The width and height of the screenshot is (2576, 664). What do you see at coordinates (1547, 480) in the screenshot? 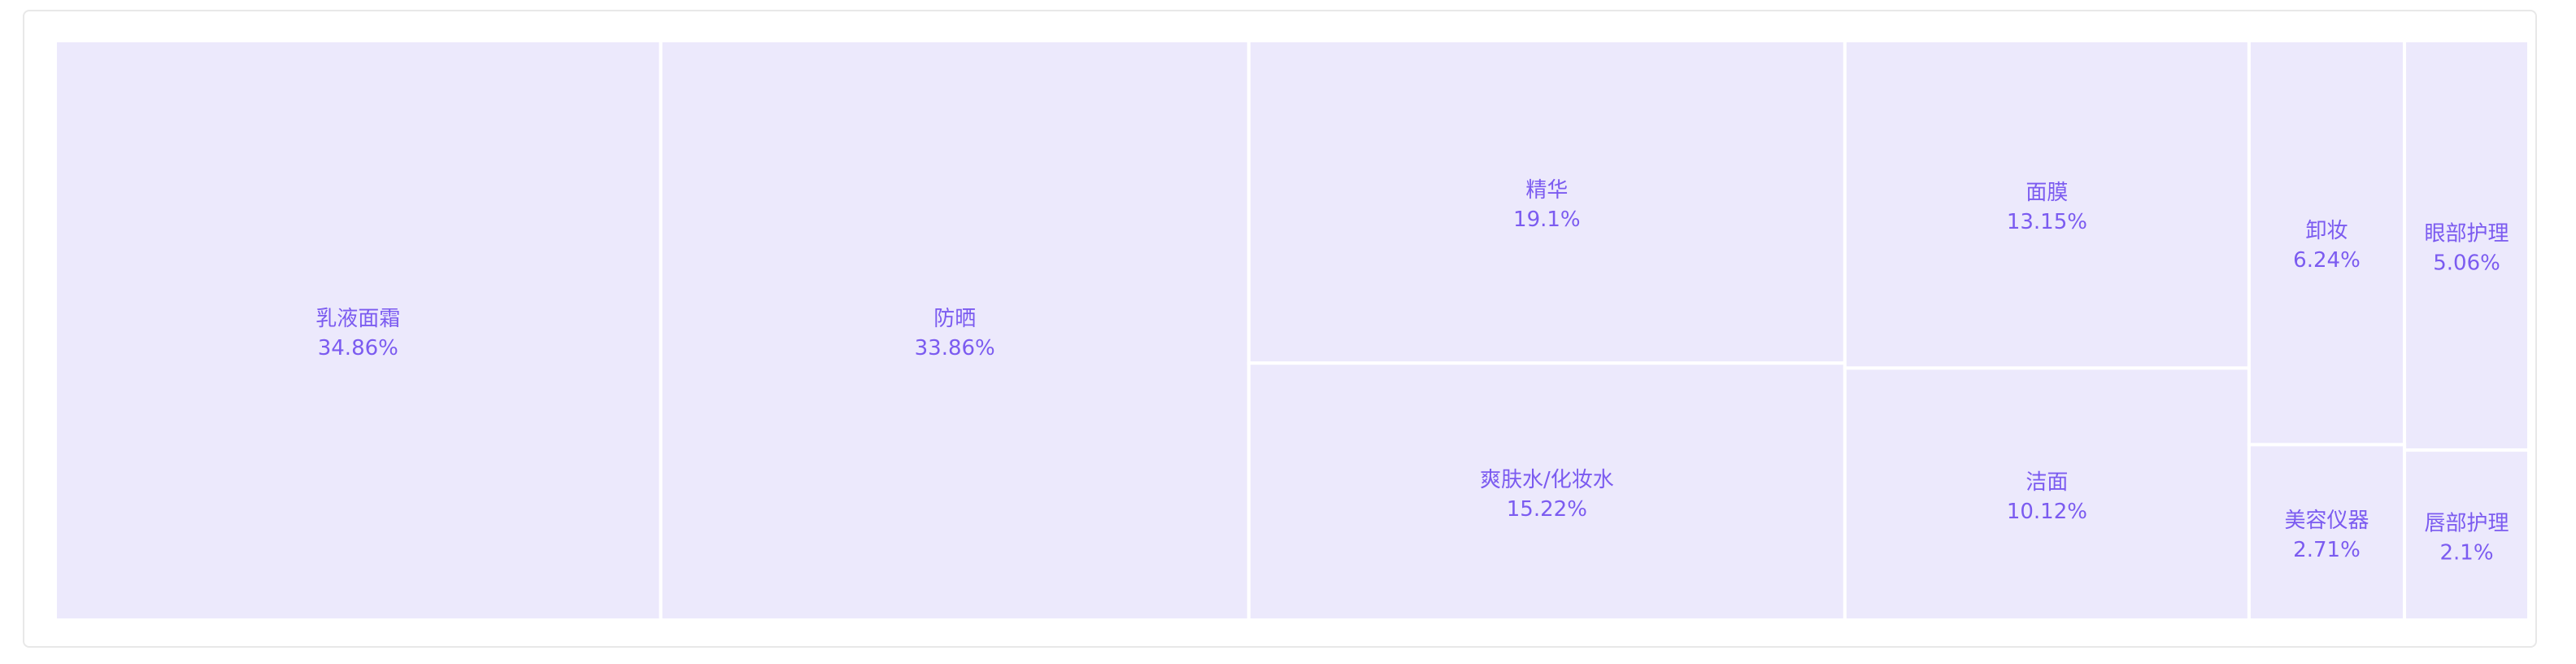
I see `tile-name-label: 爽肤水/化妆水` at bounding box center [1547, 480].